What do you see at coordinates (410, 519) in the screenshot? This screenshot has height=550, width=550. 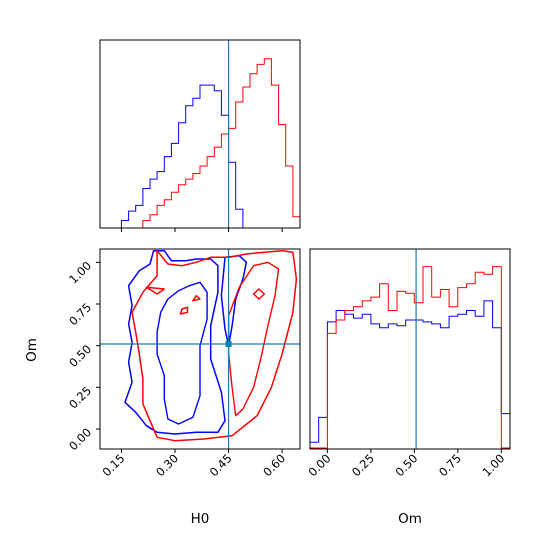 I see `x-axis-label-om: Om` at bounding box center [410, 519].